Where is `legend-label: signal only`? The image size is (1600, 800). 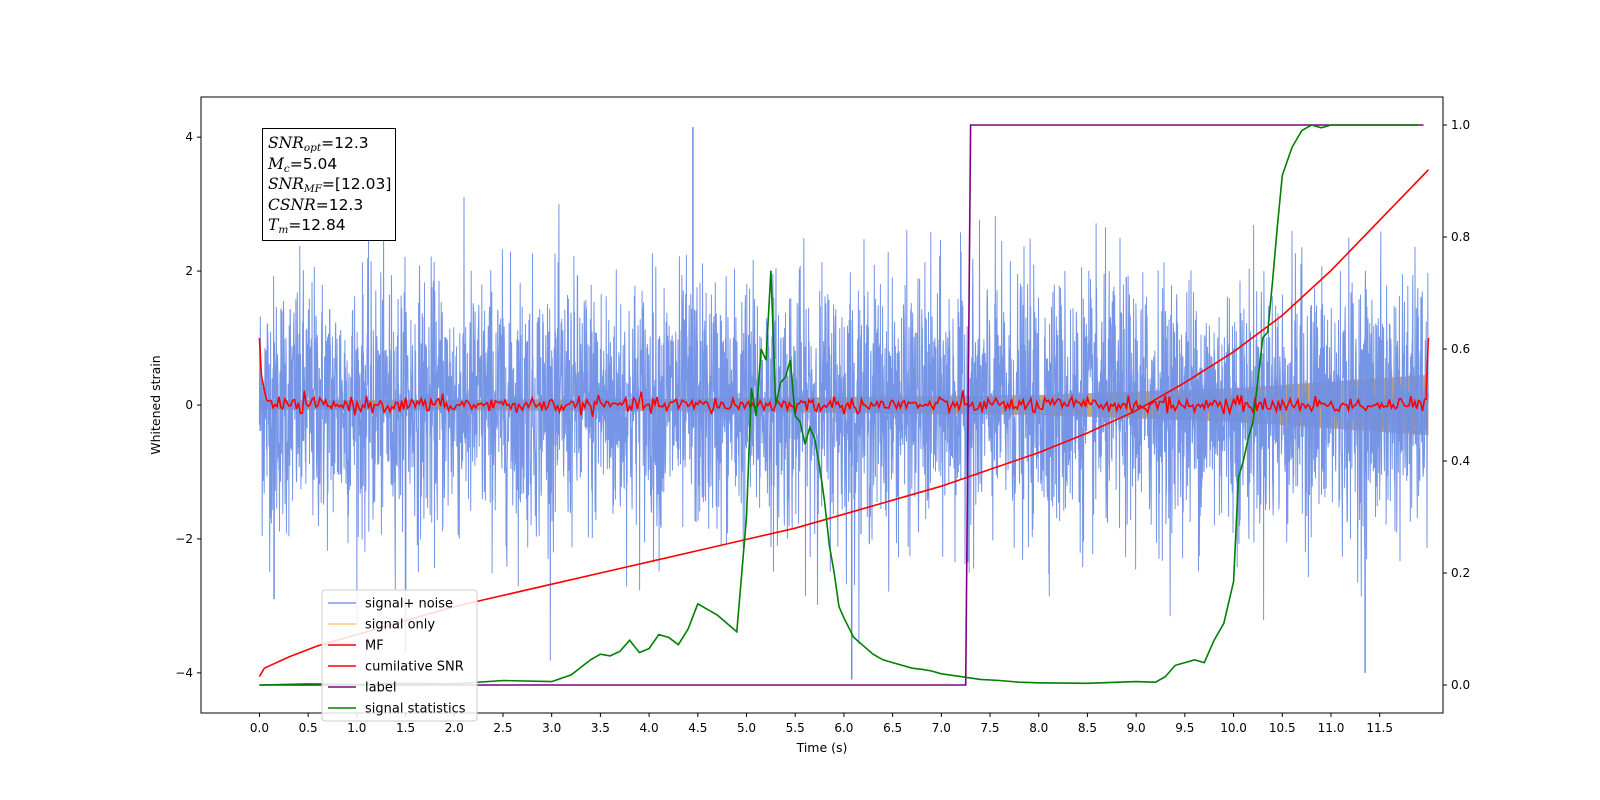
legend-label: signal only is located at coordinates (400, 625).